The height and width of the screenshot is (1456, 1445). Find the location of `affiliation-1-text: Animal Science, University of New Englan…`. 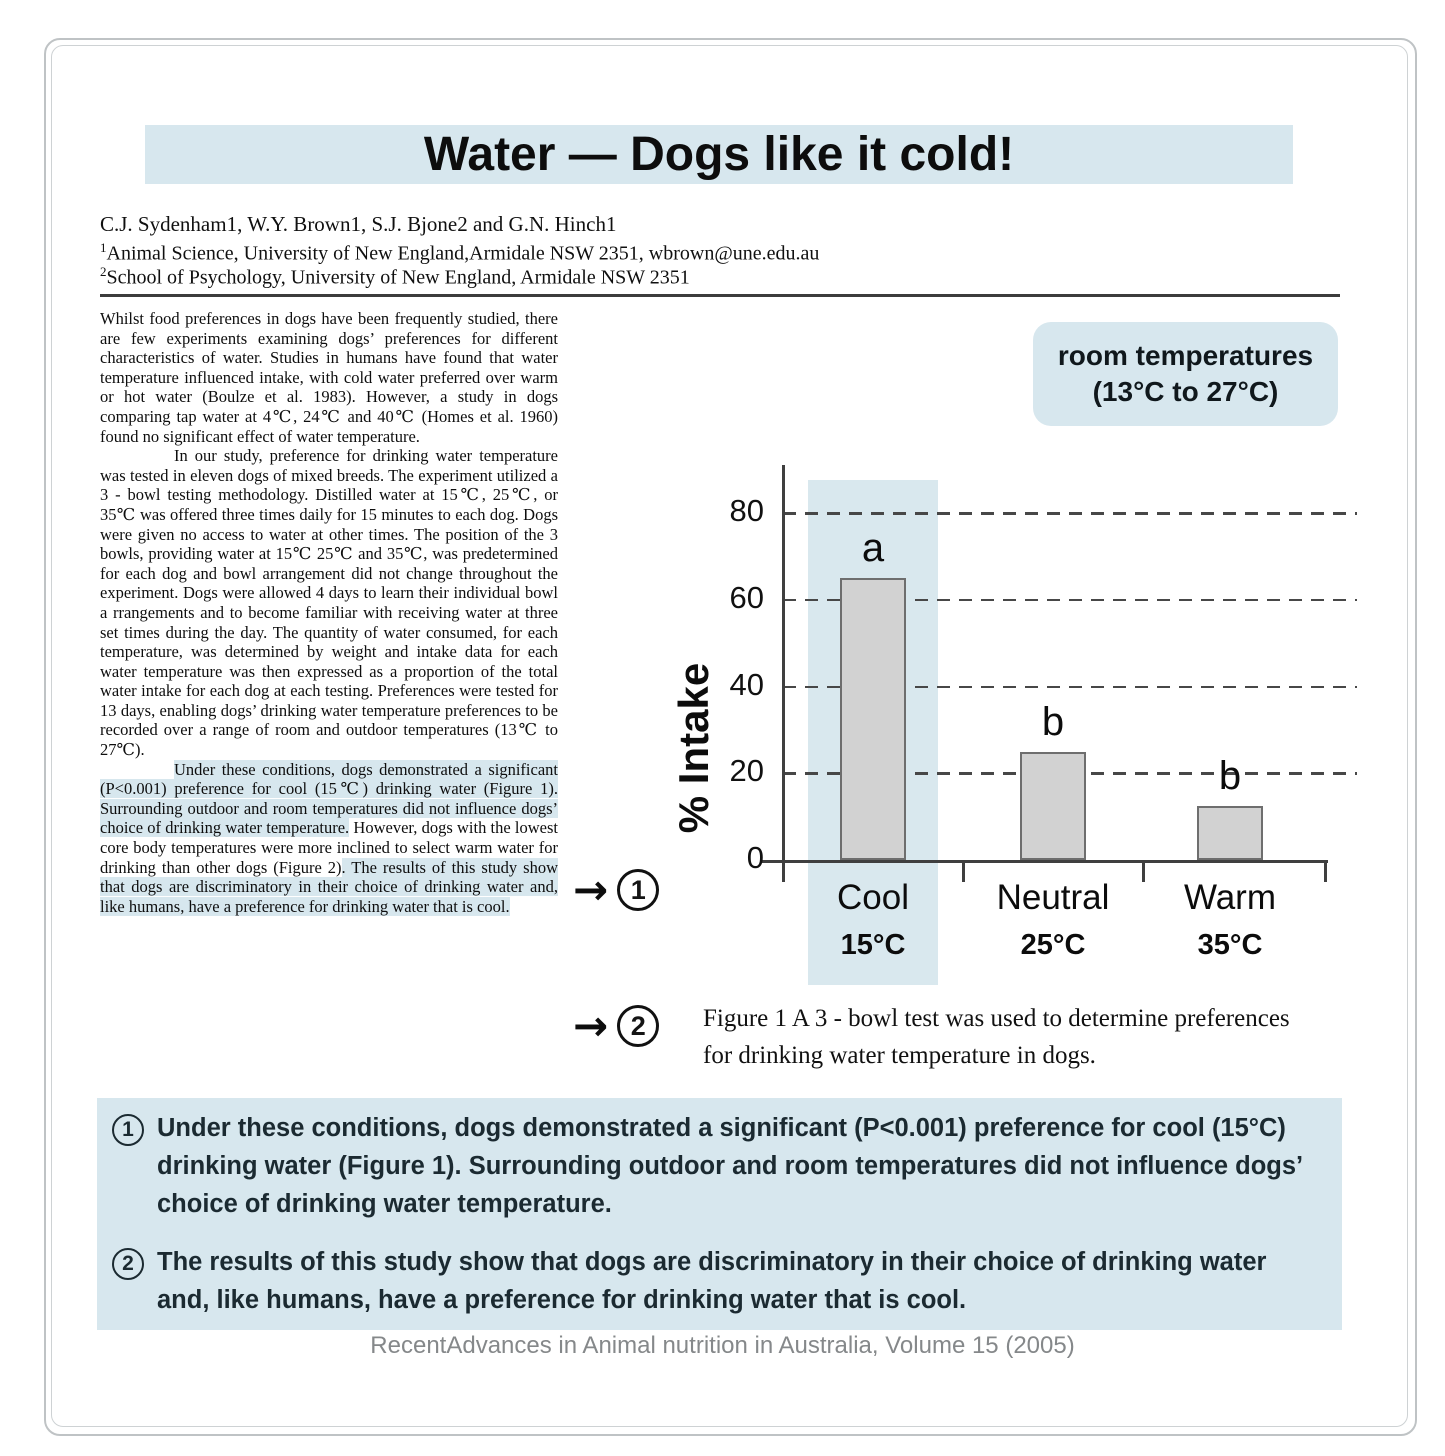

affiliation-1-text: Animal Science, University of New Englan… is located at coordinates (463, 253).